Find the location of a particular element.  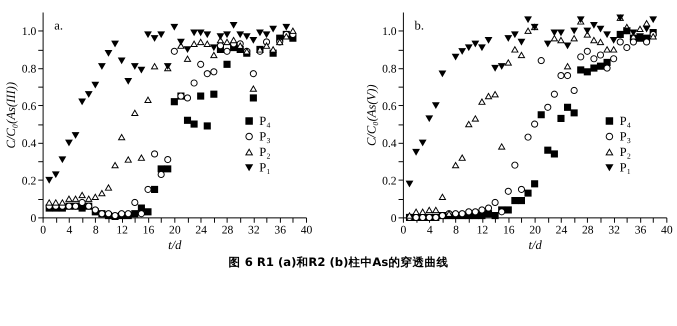

y-axis-title: C/C₀(As(V)) is located at coordinates (371, 115).